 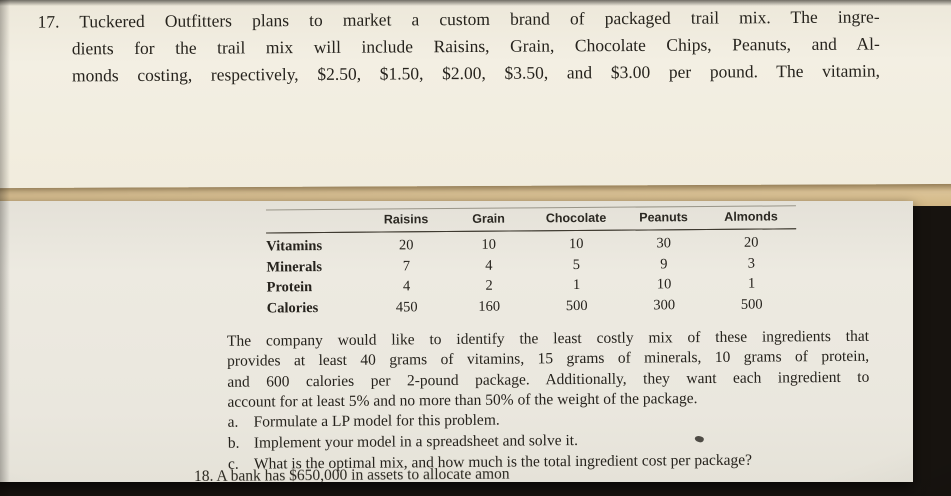 What do you see at coordinates (376, 421) in the screenshot?
I see `item-text: Formulate a LP model for this problem.` at bounding box center [376, 421].